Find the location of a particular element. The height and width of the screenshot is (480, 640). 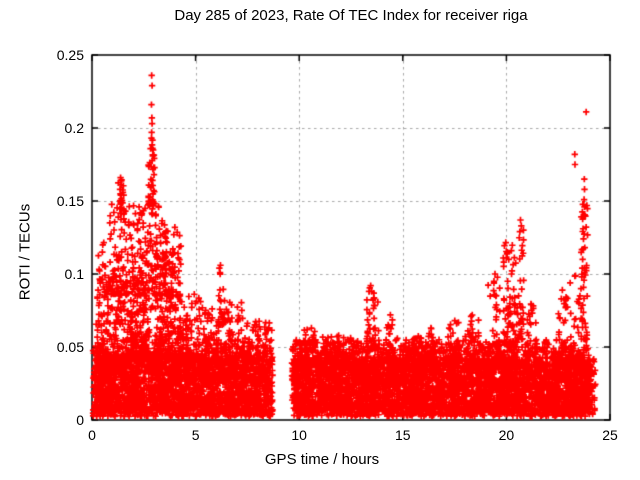

x-axis-label: GPS time / hours is located at coordinates (322, 459).